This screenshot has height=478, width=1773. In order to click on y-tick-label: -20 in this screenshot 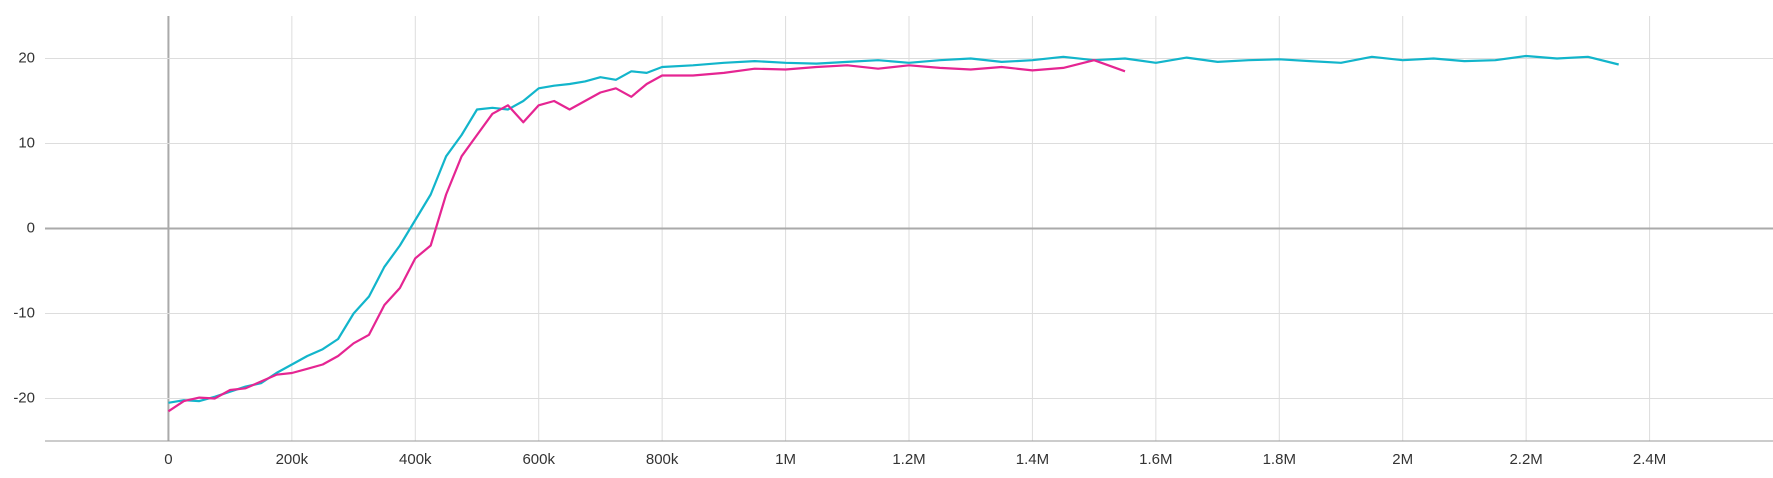, I will do `click(24, 397)`.